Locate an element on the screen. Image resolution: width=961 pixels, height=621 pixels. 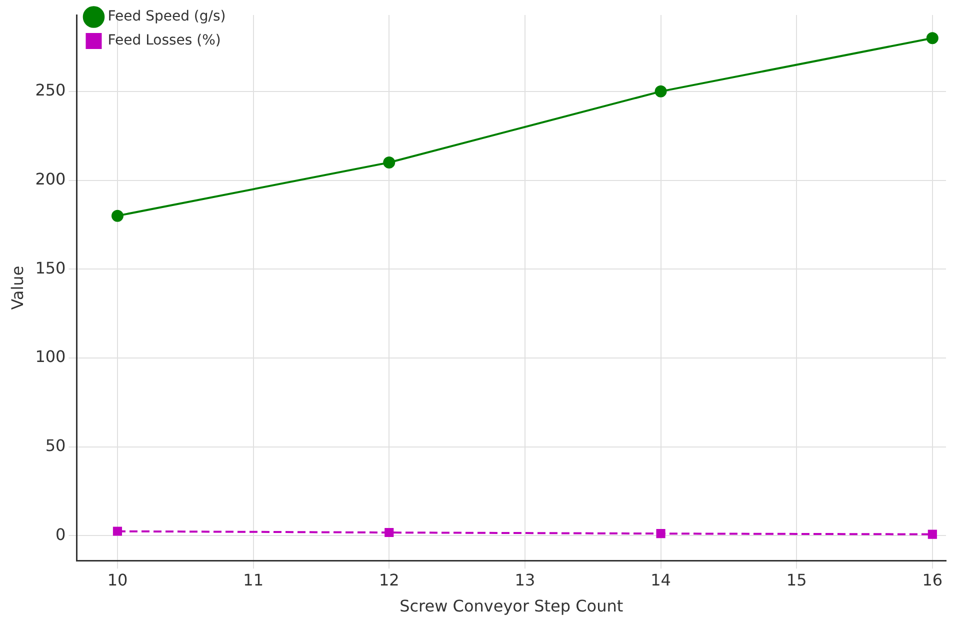
legend-label: Feed Speed (g/s) is located at coordinates (167, 16).